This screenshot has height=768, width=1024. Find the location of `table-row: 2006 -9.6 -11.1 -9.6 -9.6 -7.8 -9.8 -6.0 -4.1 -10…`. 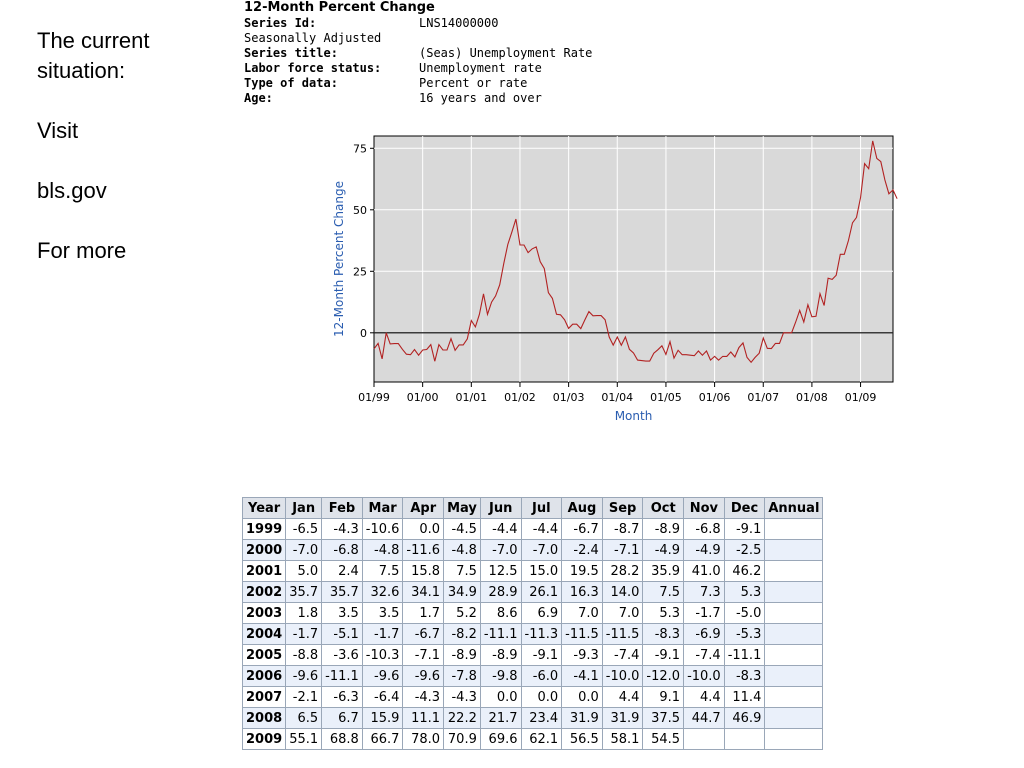

table-row: 2006 -9.6 -11.1 -9.6 -9.6 -7.8 -9.8 -6.0 -4.1 -10… is located at coordinates (532, 676).